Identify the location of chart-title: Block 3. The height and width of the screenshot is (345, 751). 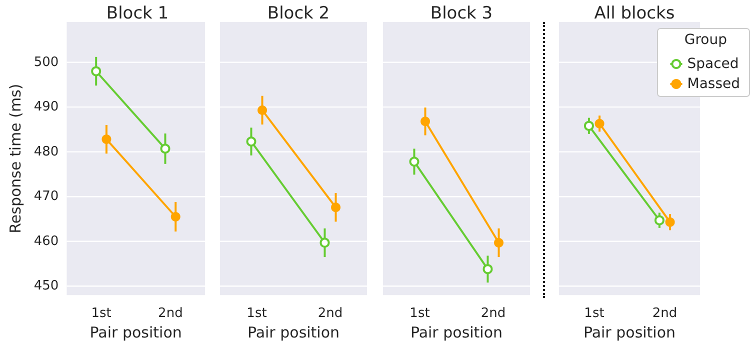
(461, 14).